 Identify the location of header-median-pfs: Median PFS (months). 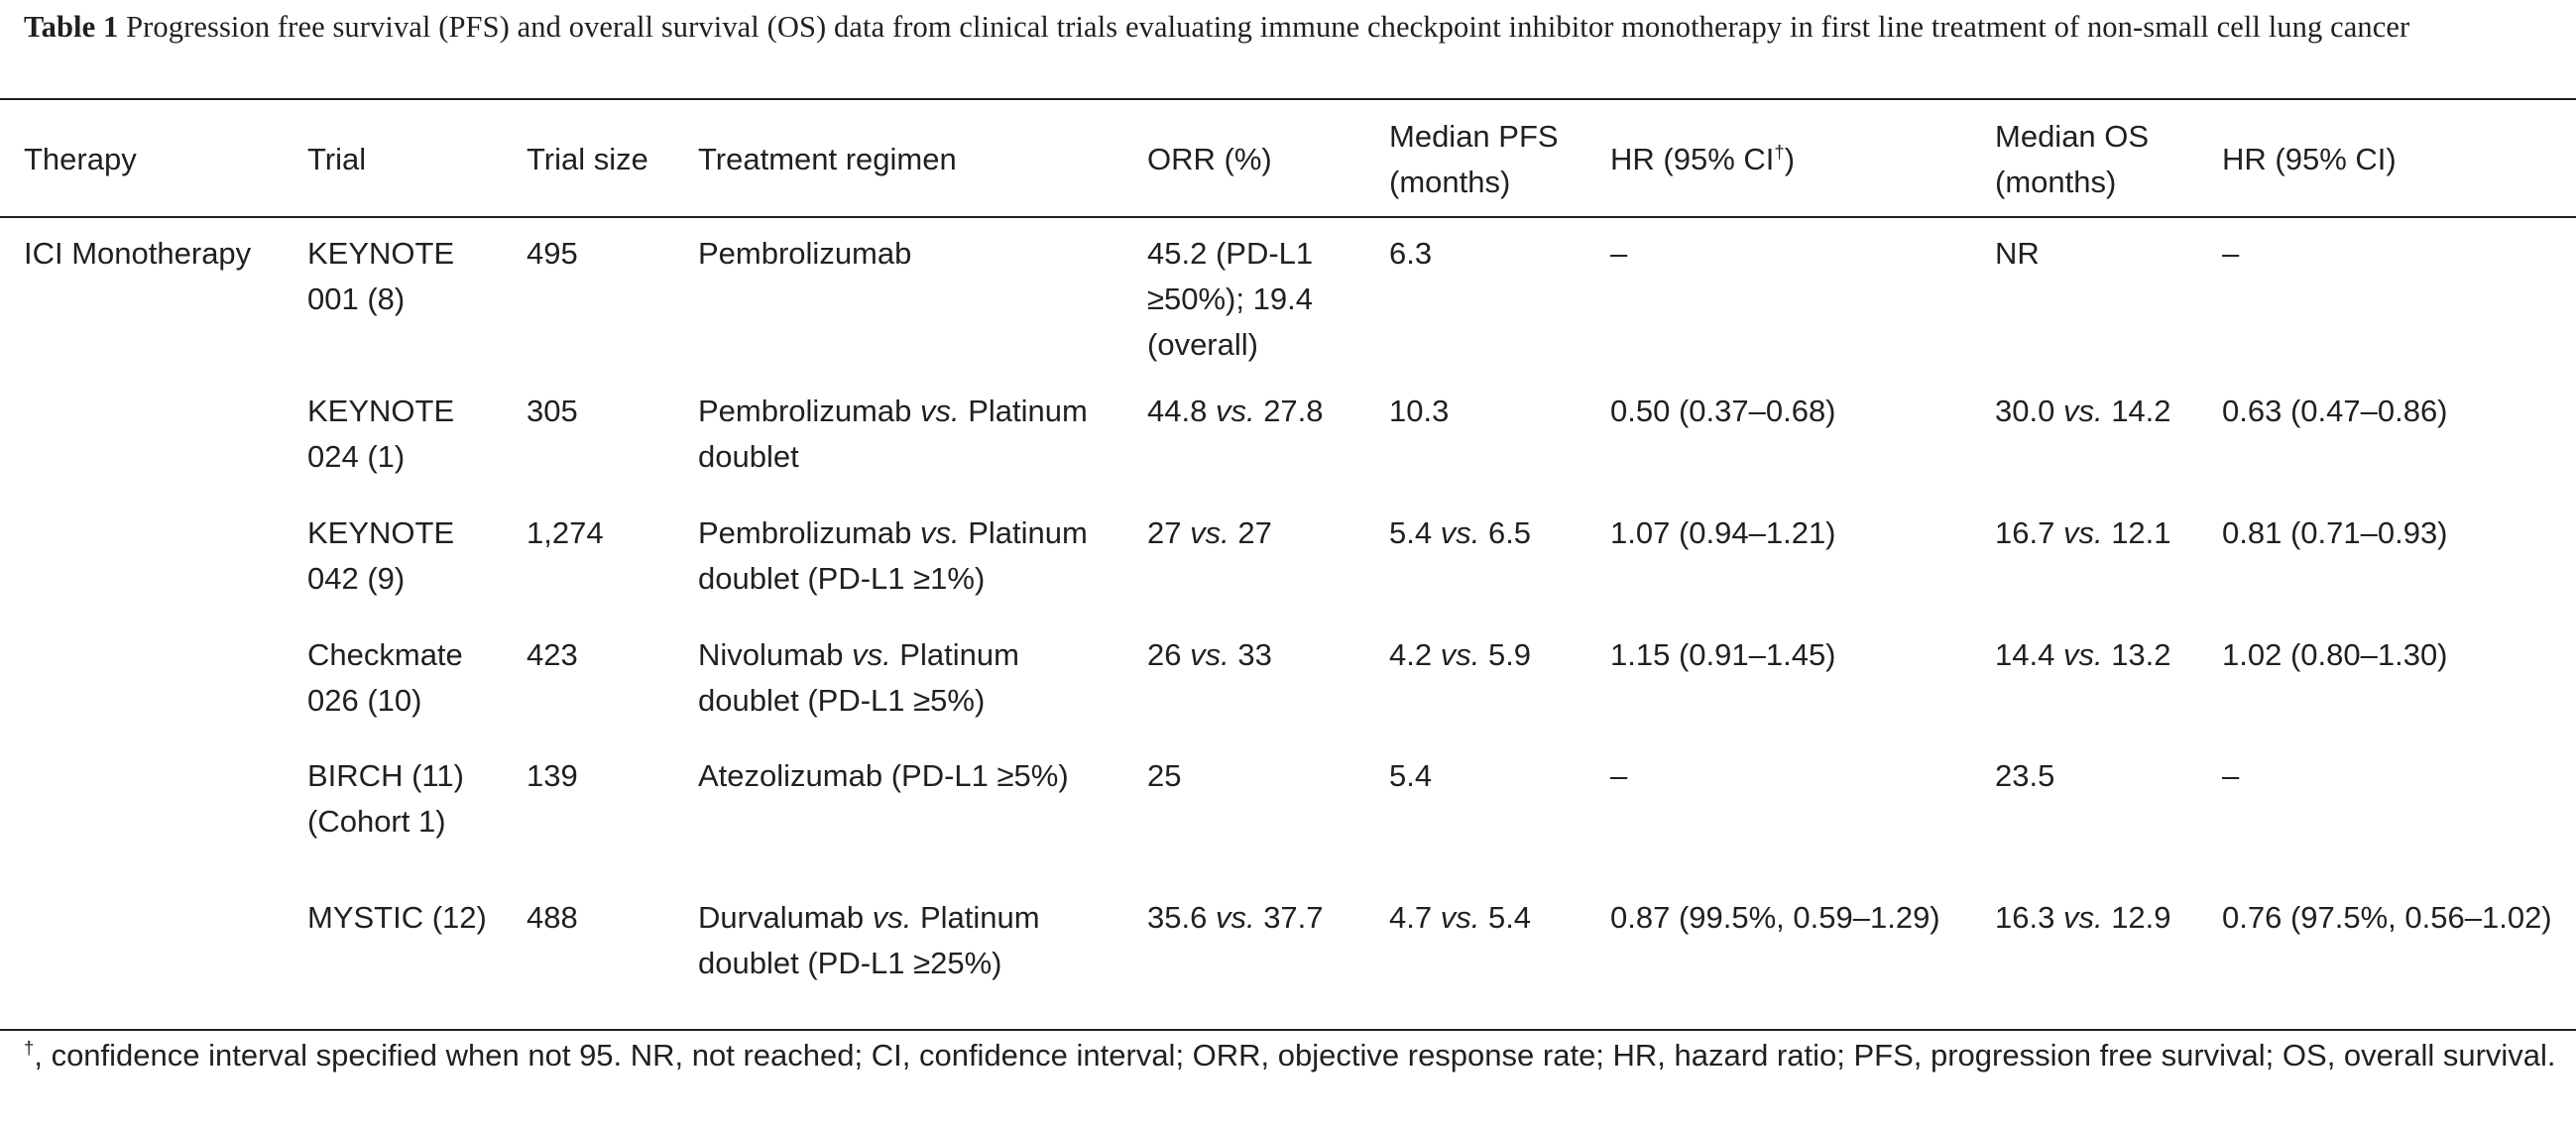
(1474, 159).